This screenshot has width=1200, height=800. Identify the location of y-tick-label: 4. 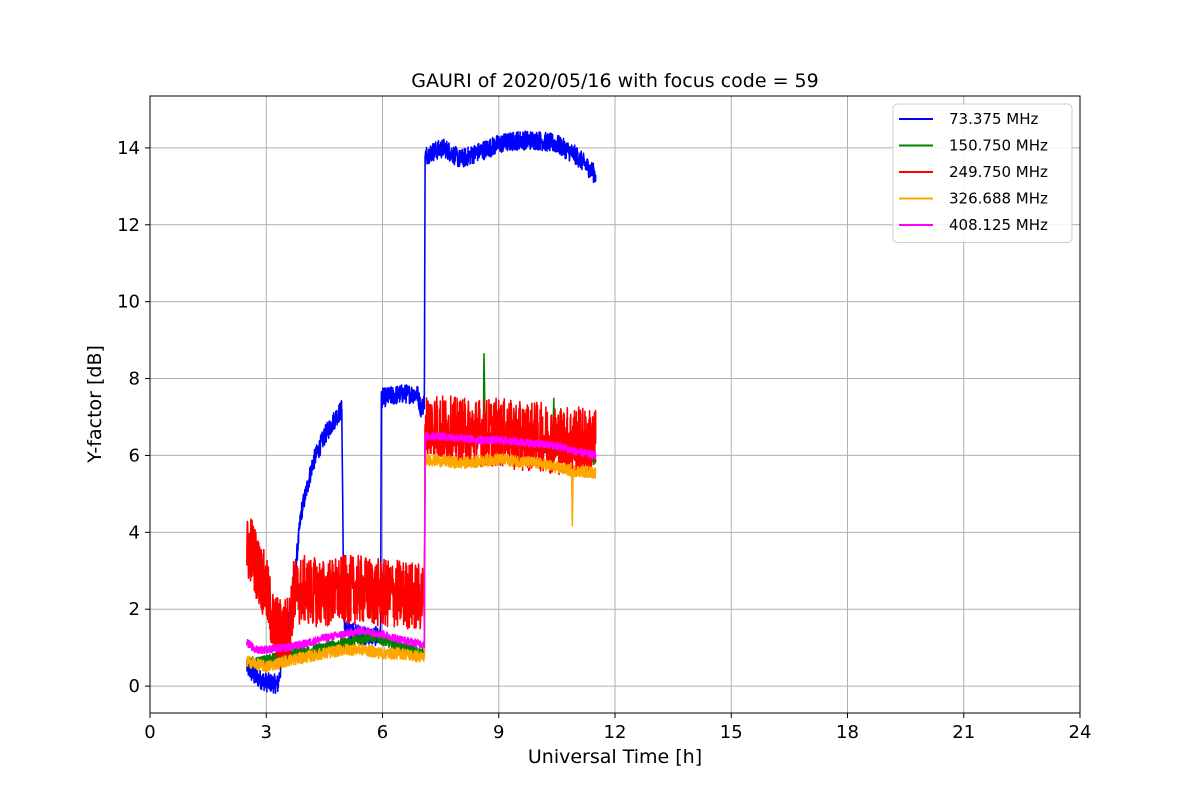
(134, 532).